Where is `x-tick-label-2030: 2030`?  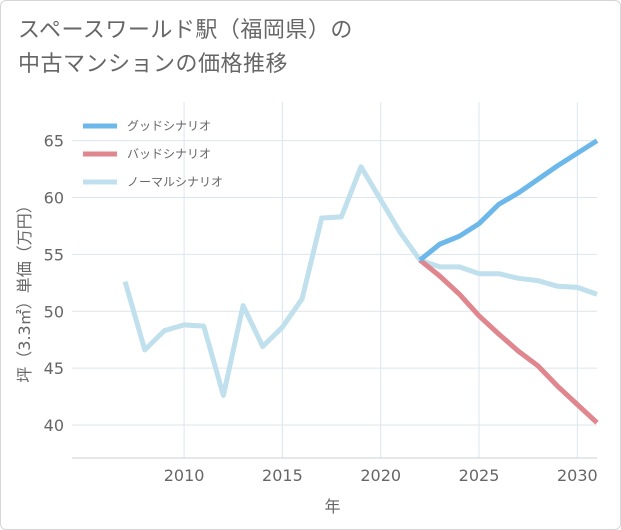
x-tick-label-2030: 2030 is located at coordinates (577, 475).